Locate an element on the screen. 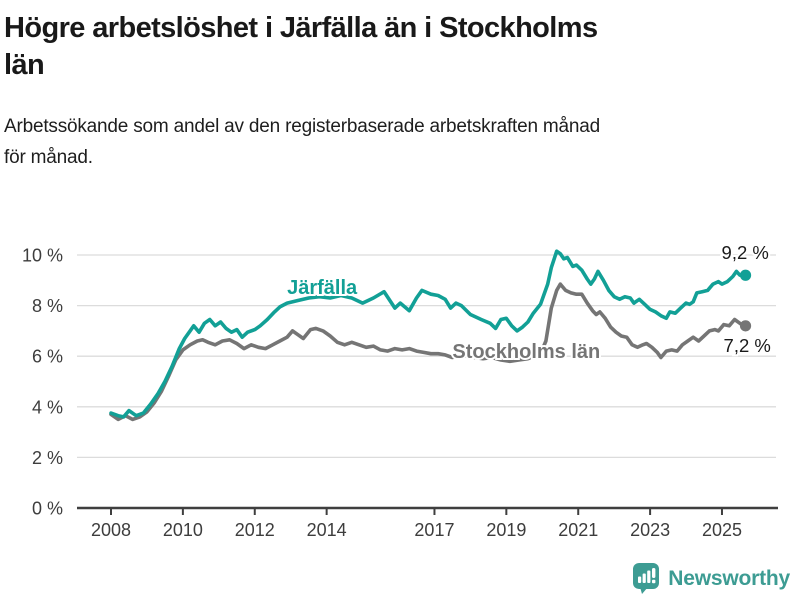 Image resolution: width=800 pixels, height=600 pixels. x-tick-label: 2017 is located at coordinates (434, 530).